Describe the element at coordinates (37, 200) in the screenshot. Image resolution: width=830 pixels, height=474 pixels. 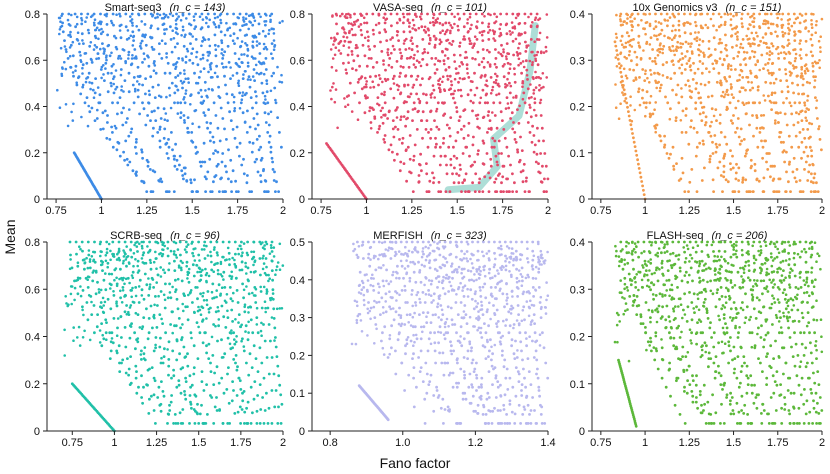
I see `y-tick-label: 0` at that location.